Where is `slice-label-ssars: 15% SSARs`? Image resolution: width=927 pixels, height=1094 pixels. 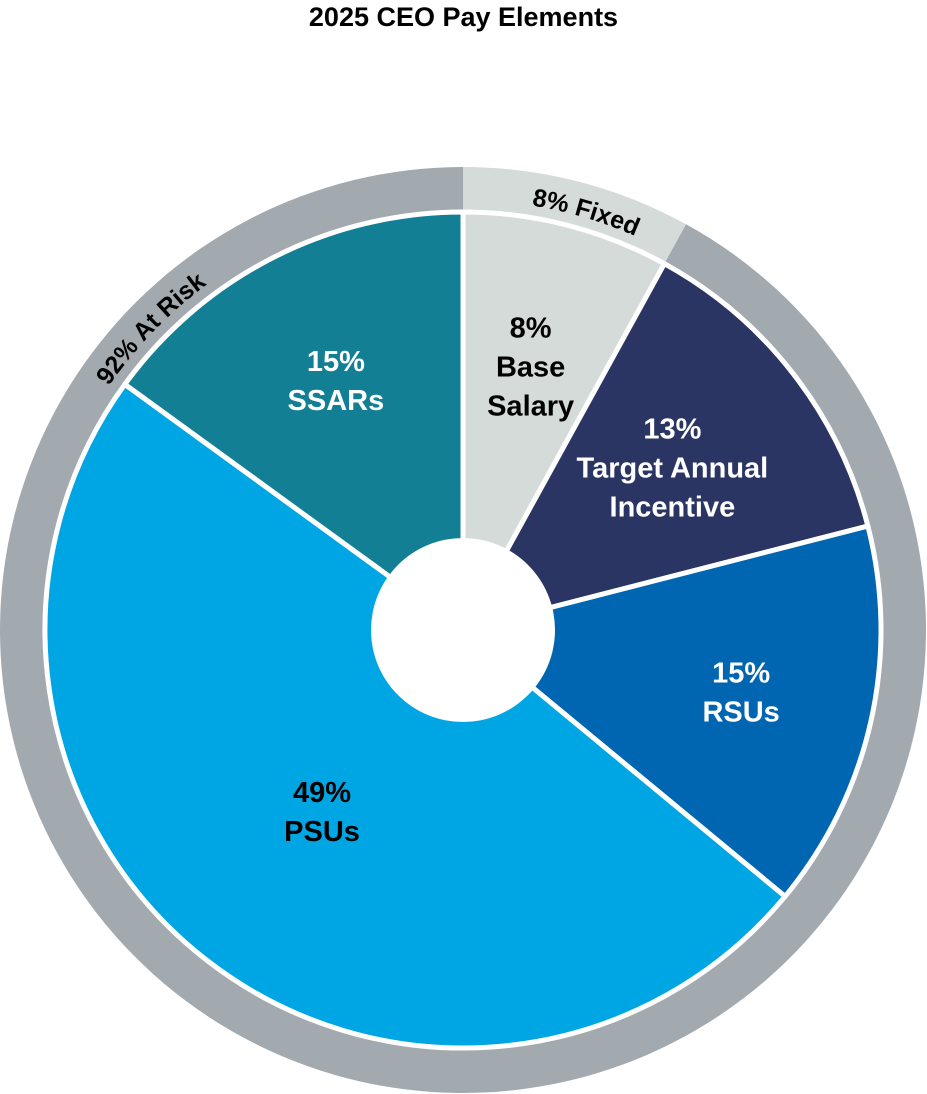 slice-label-ssars: 15% SSARs is located at coordinates (336, 381).